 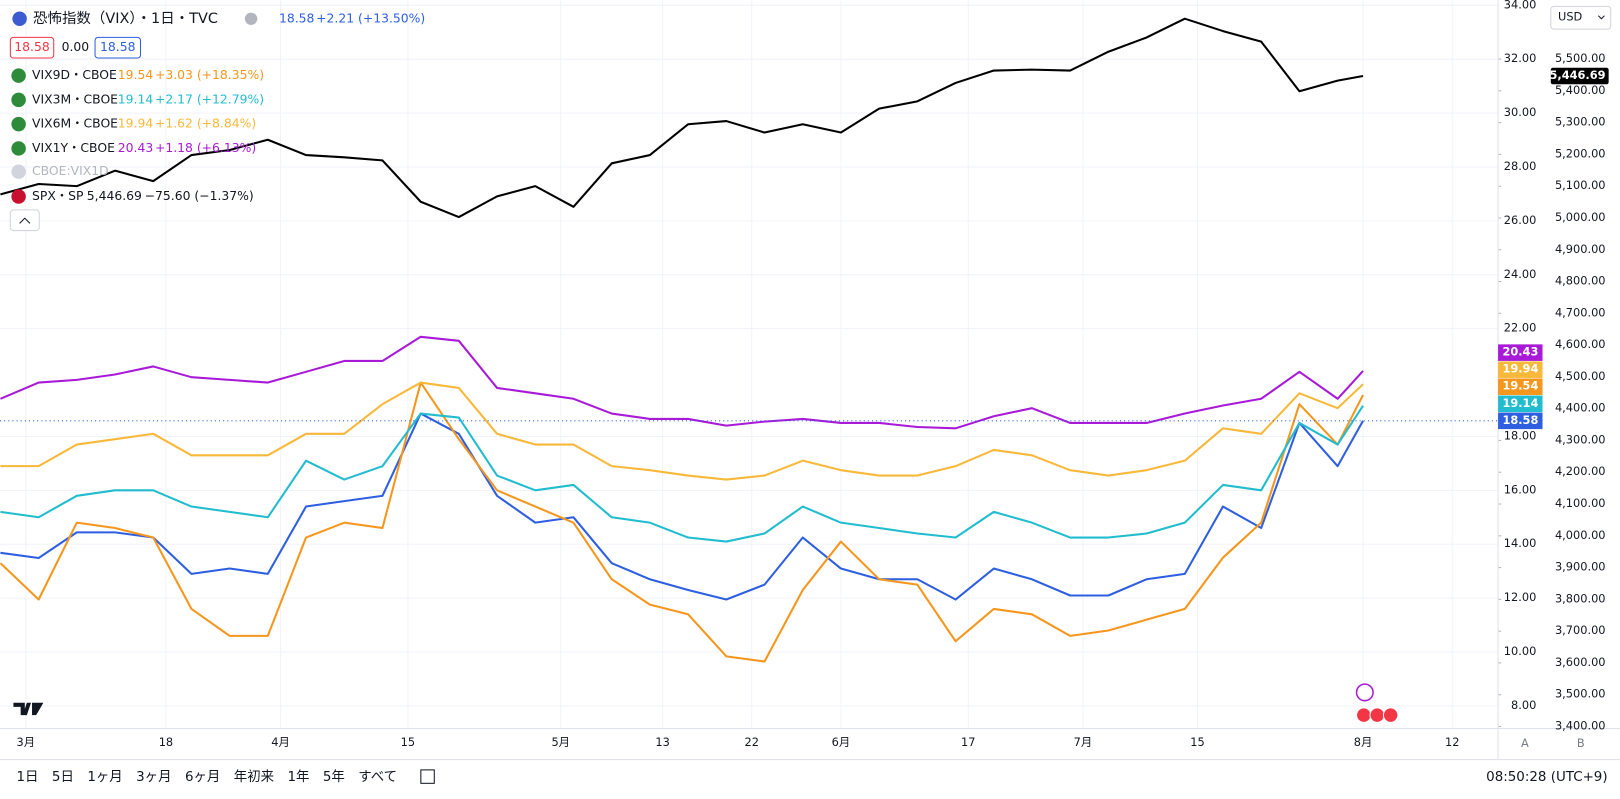 What do you see at coordinates (202, 777) in the screenshot?
I see `range-button: 6ヶ月` at bounding box center [202, 777].